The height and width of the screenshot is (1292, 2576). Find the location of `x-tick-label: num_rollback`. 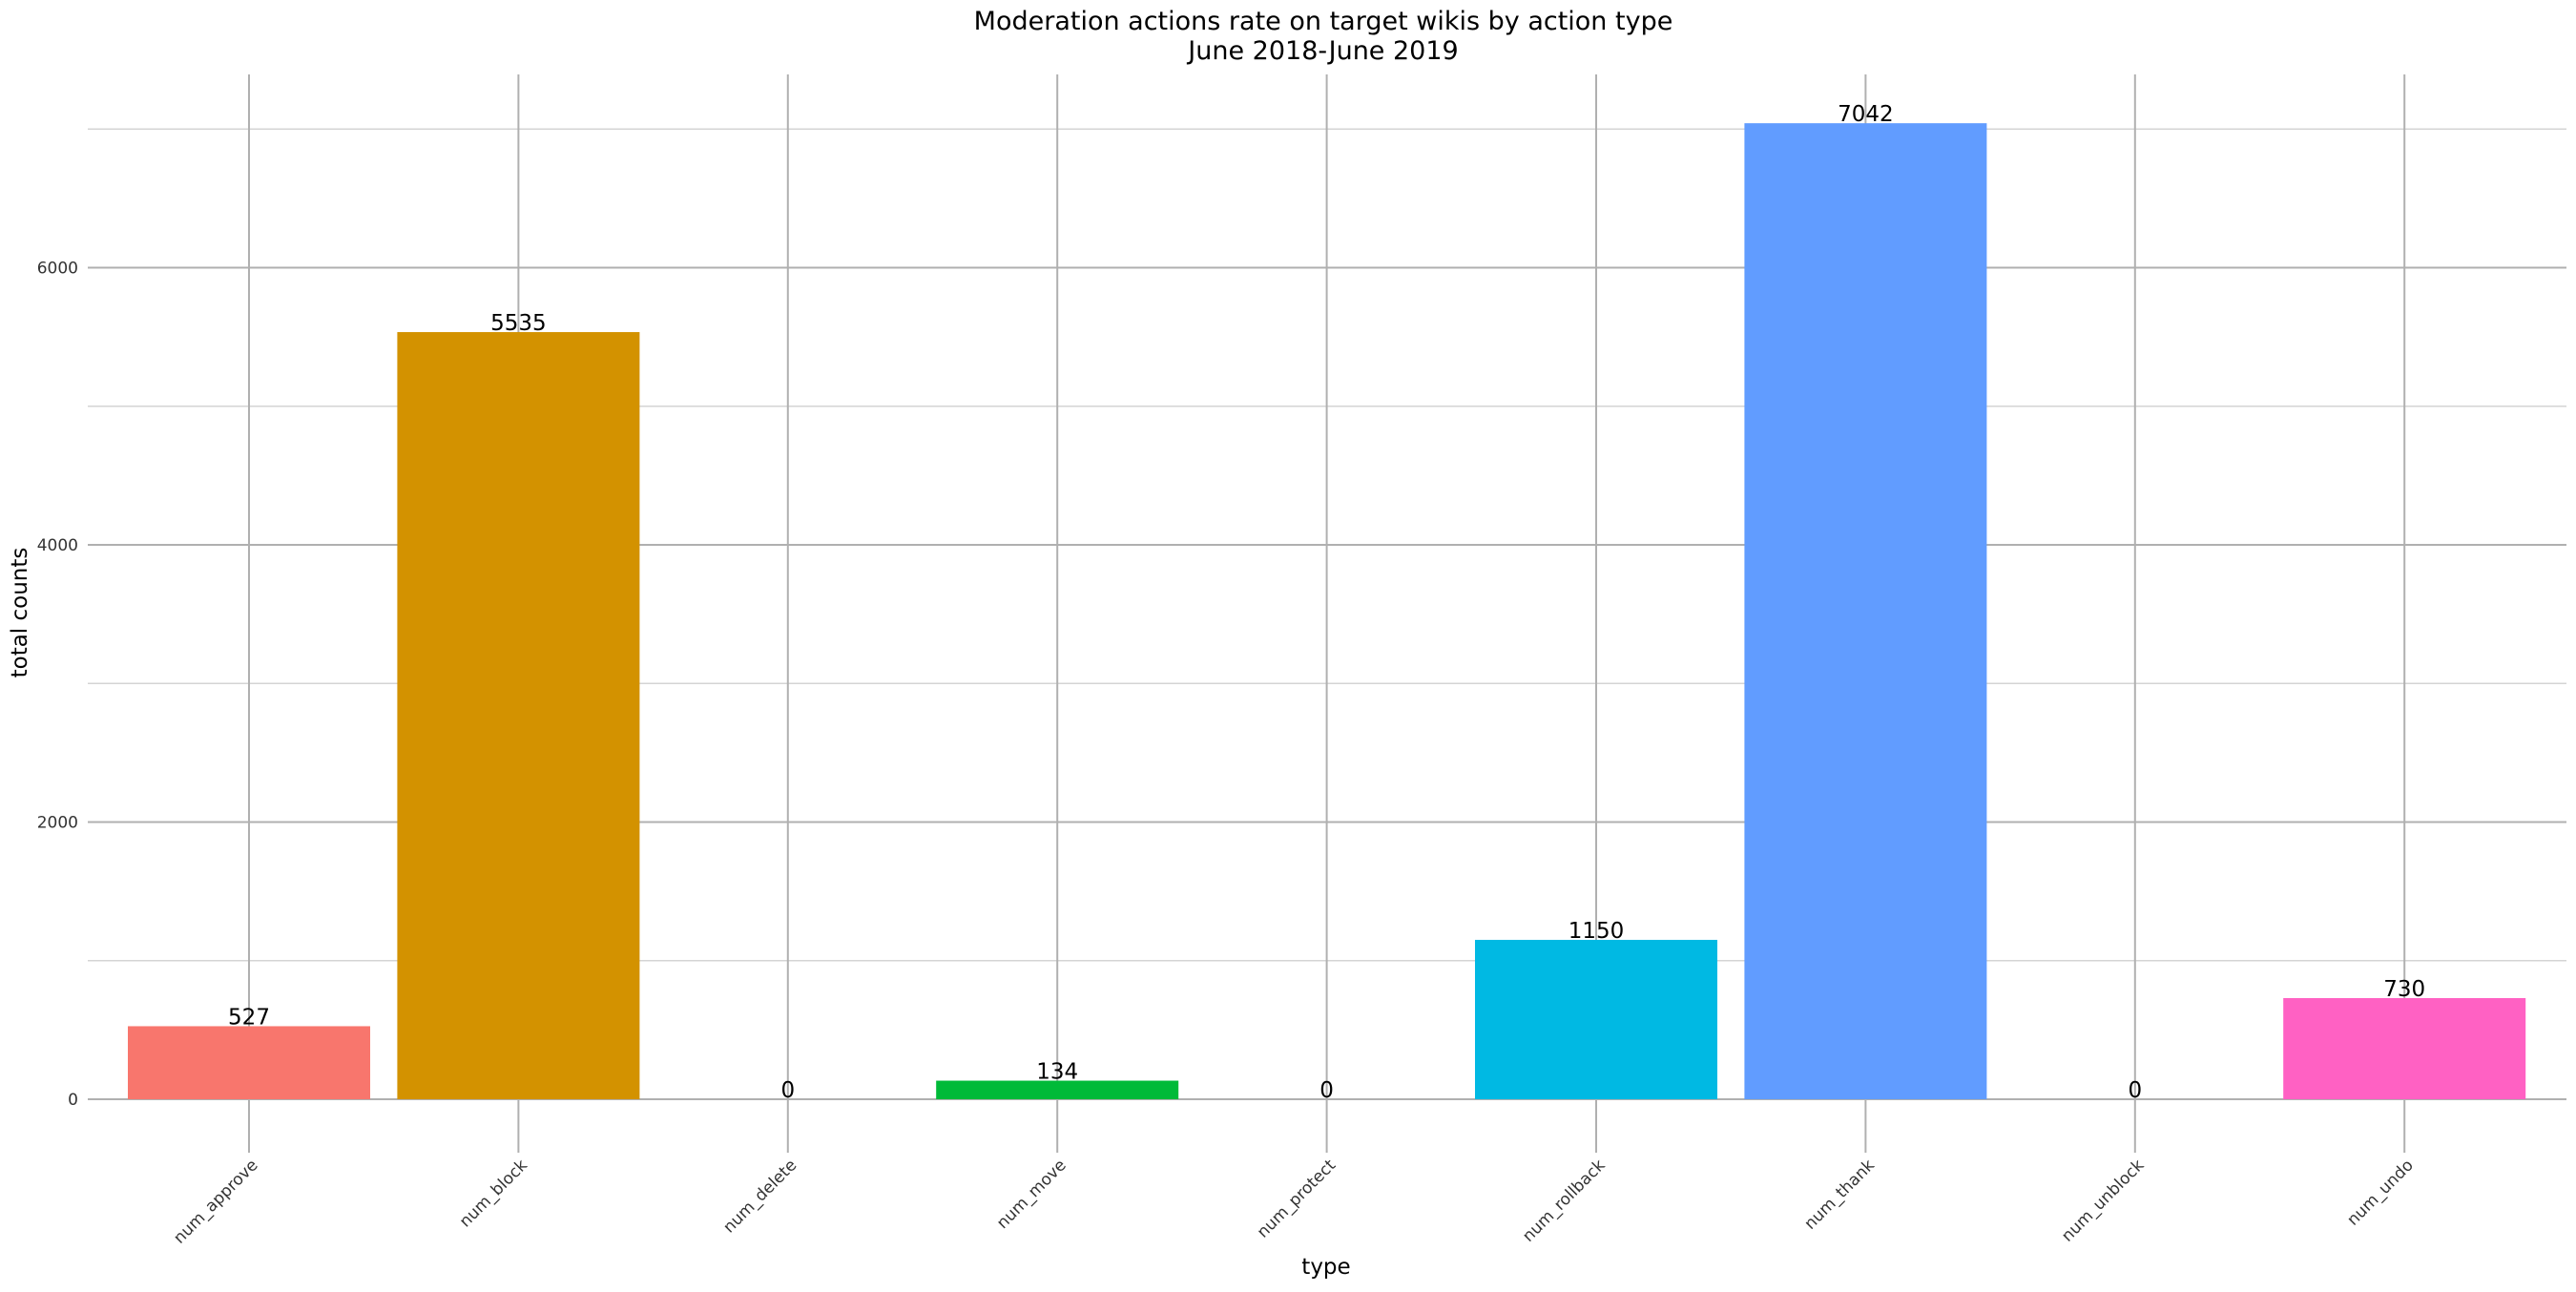

x-tick-label: num_rollback is located at coordinates (1564, 1201).